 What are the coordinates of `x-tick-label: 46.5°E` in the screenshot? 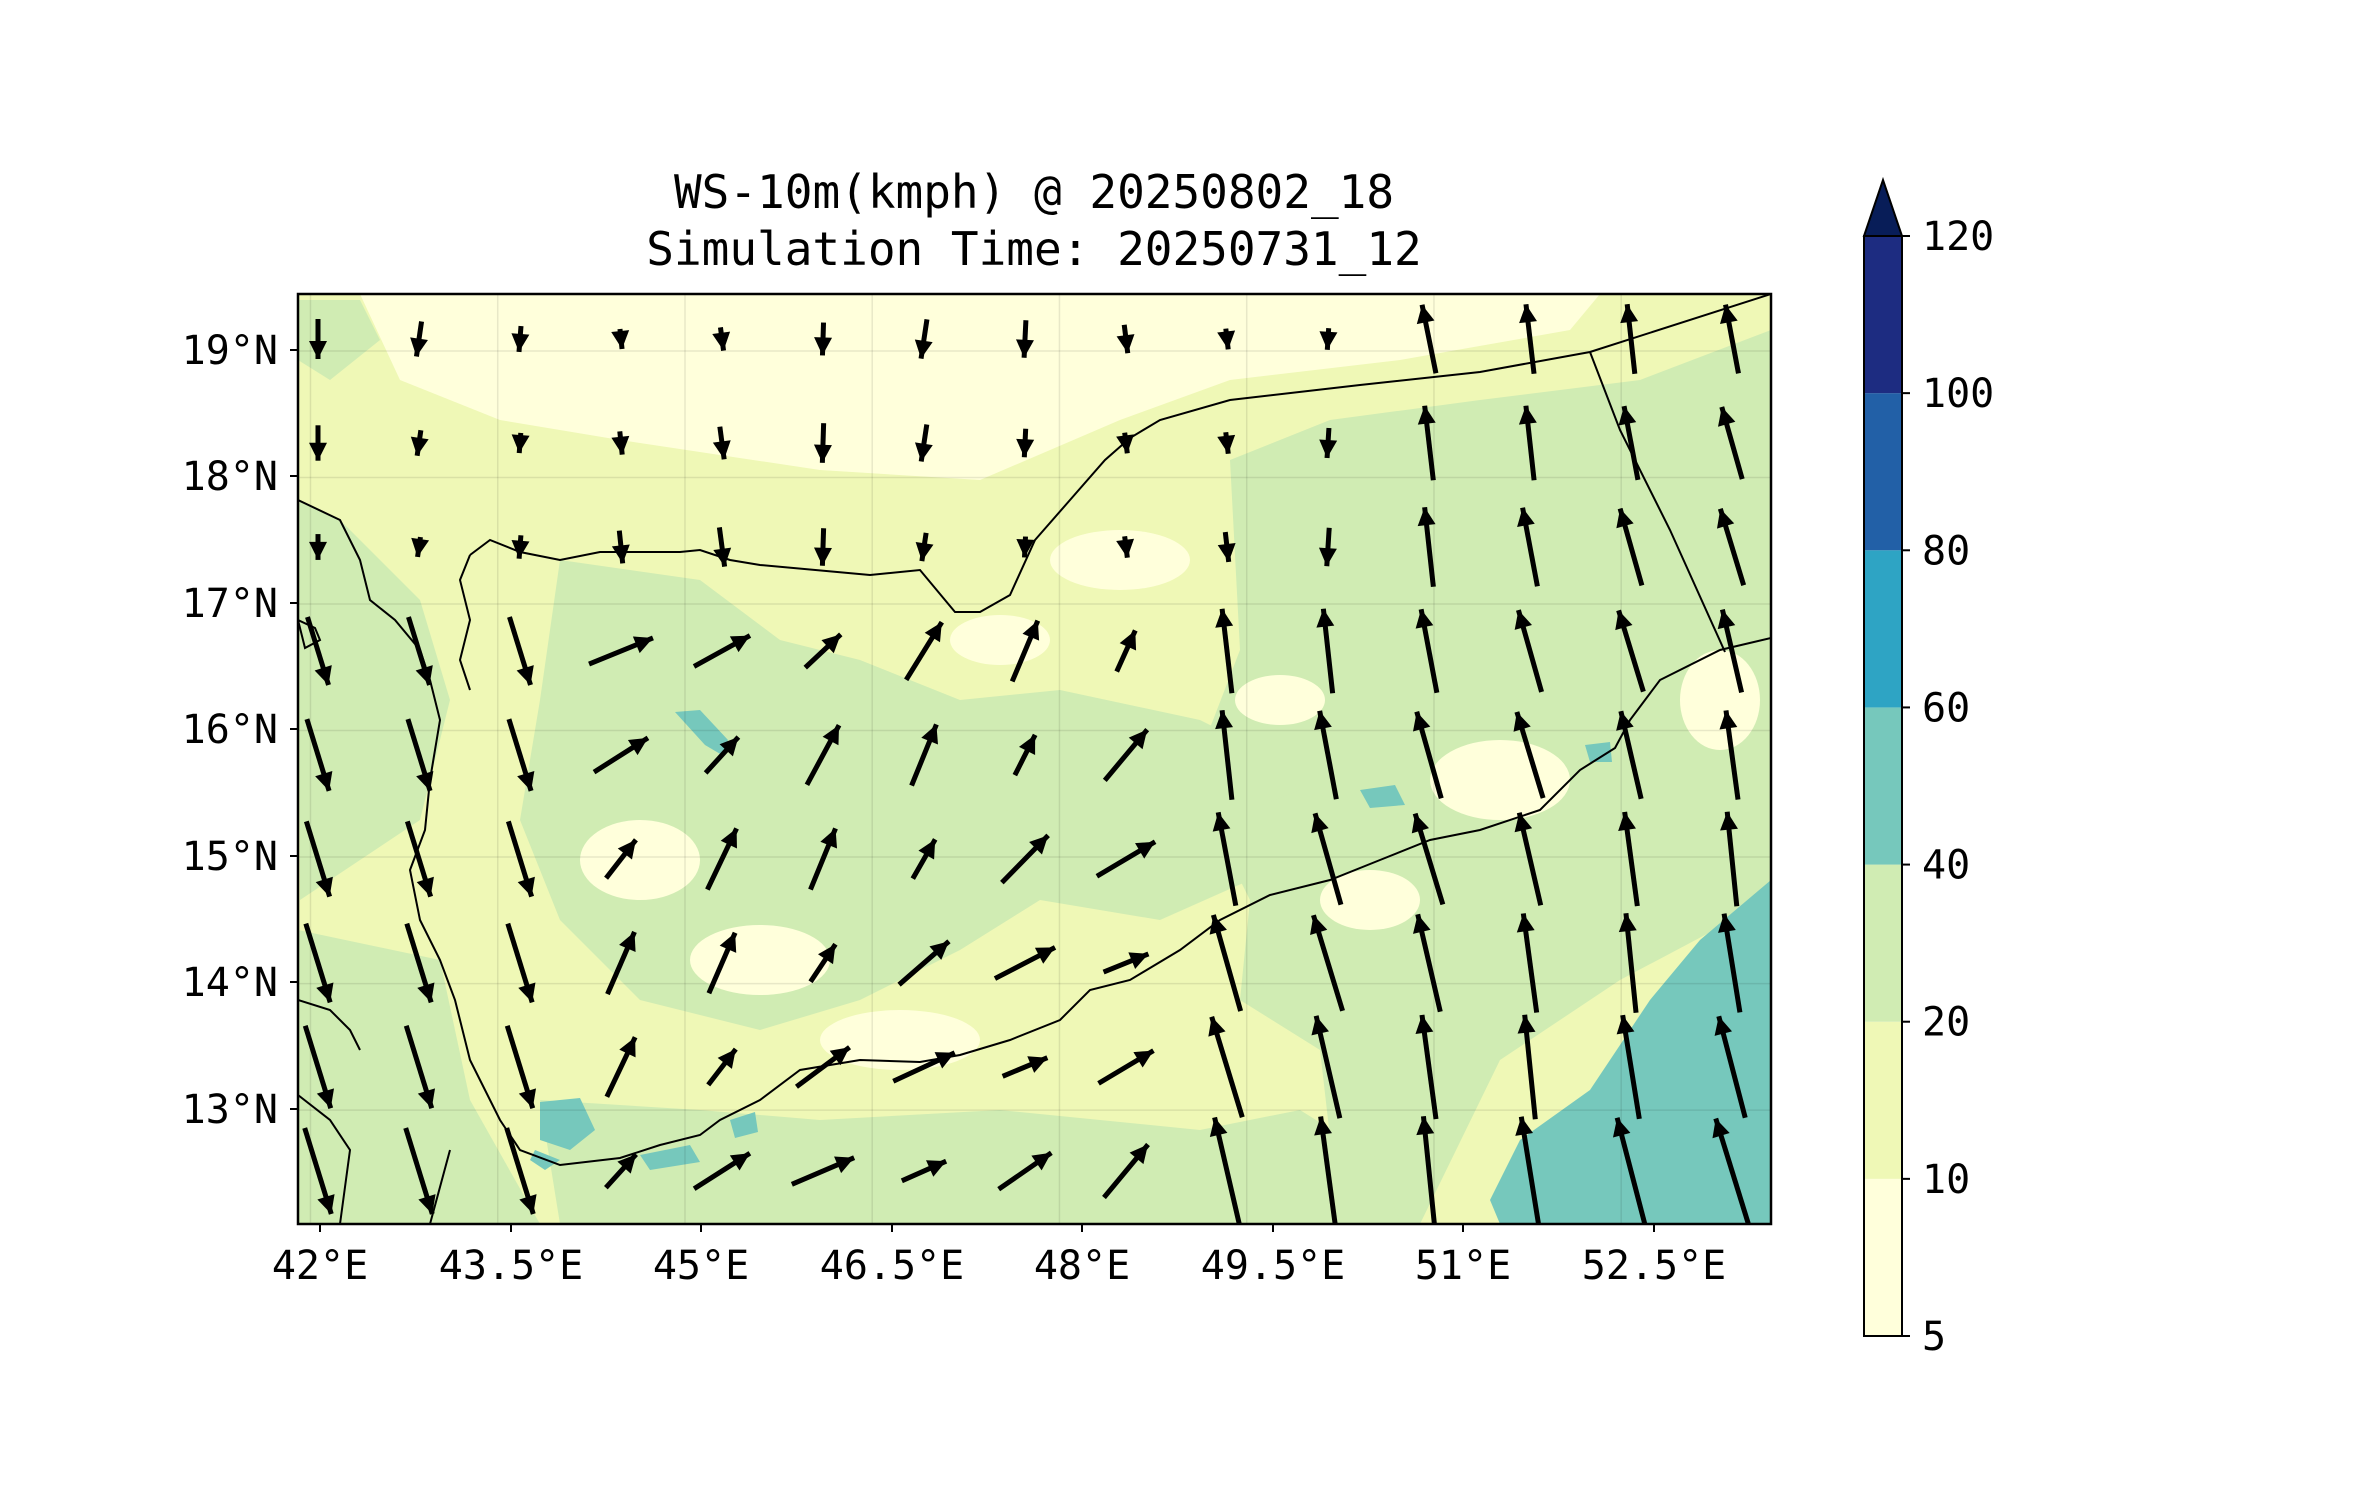 It's located at (892, 1266).